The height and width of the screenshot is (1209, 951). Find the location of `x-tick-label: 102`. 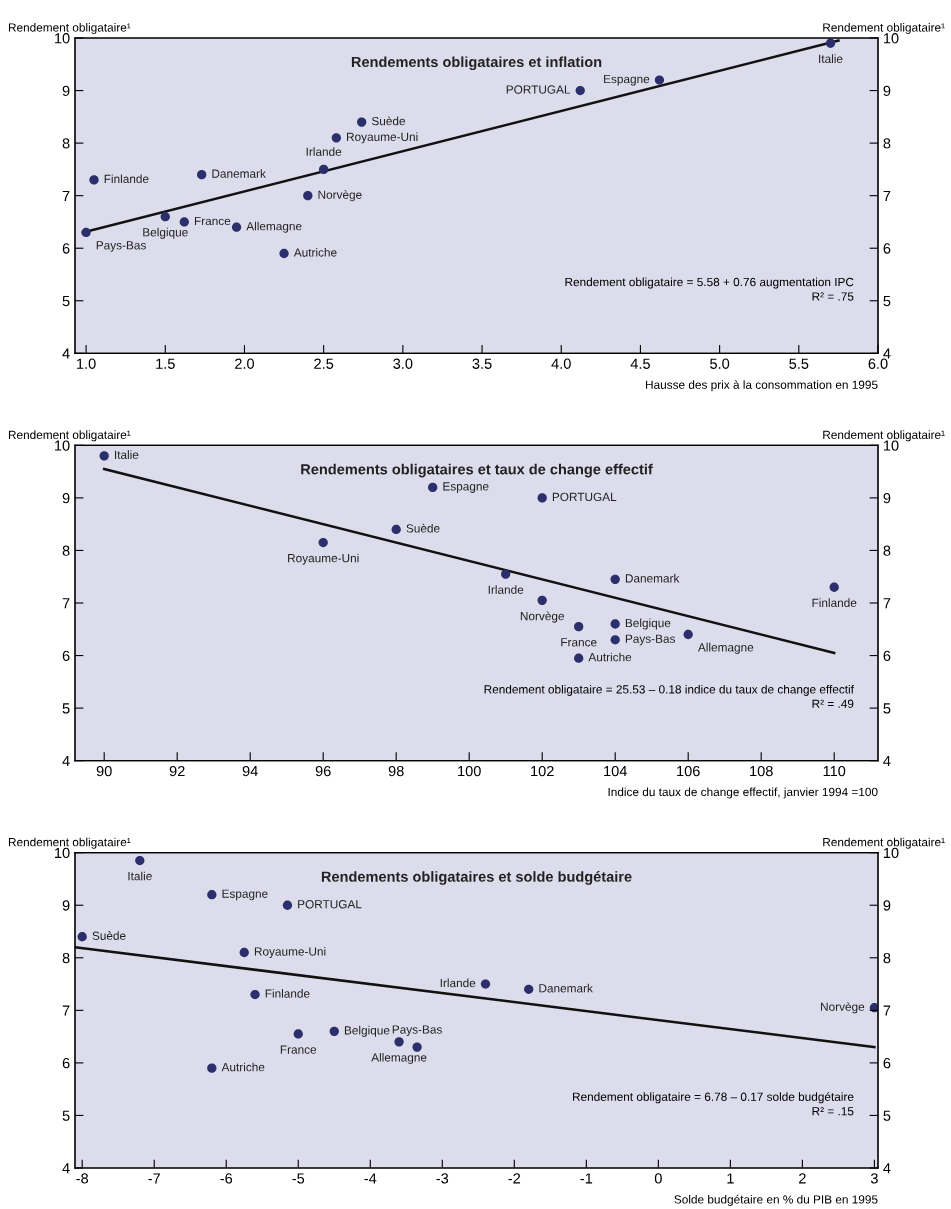

x-tick-label: 102 is located at coordinates (542, 771).